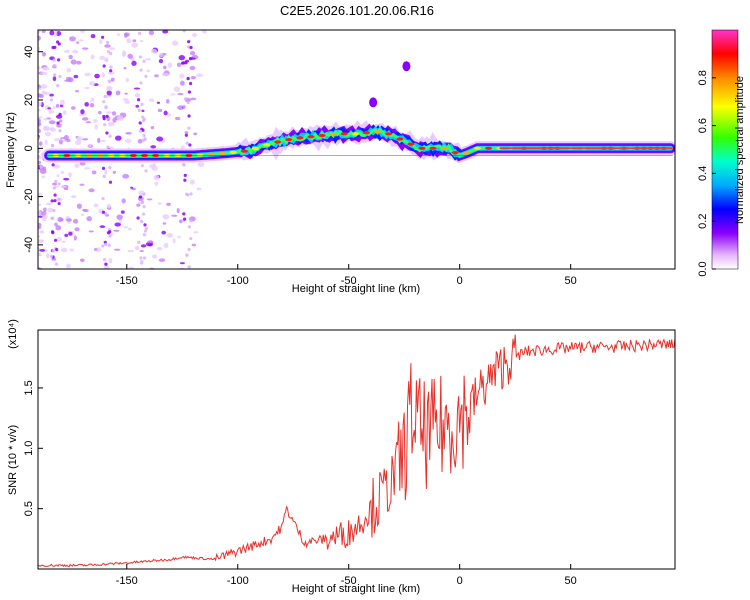  I want to click on colorbar-tick-label: 0.6, so click(703, 125).